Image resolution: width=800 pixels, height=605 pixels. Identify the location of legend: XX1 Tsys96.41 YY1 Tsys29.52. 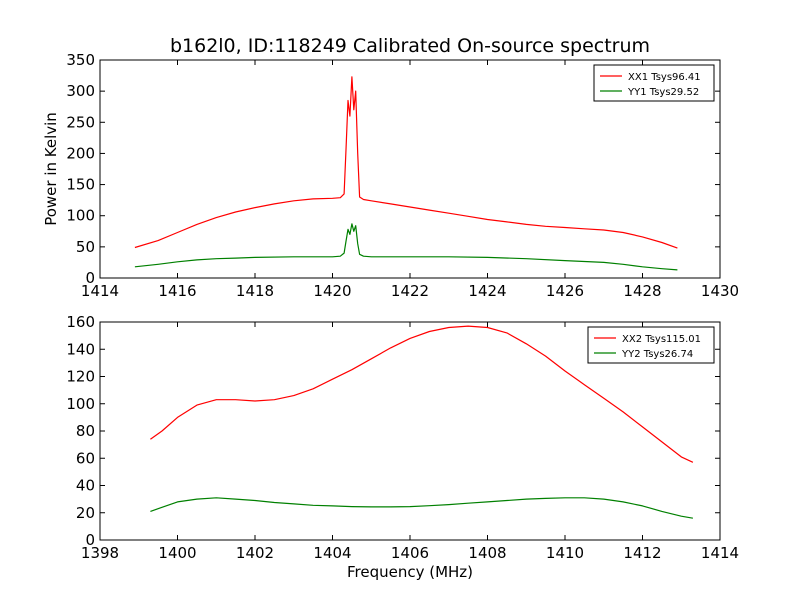
(654, 83).